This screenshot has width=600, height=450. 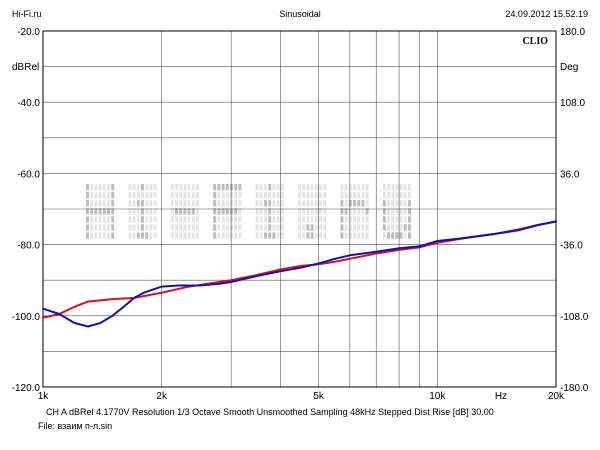 I want to click on x-axis-unit-label: Hz, so click(x=501, y=396).